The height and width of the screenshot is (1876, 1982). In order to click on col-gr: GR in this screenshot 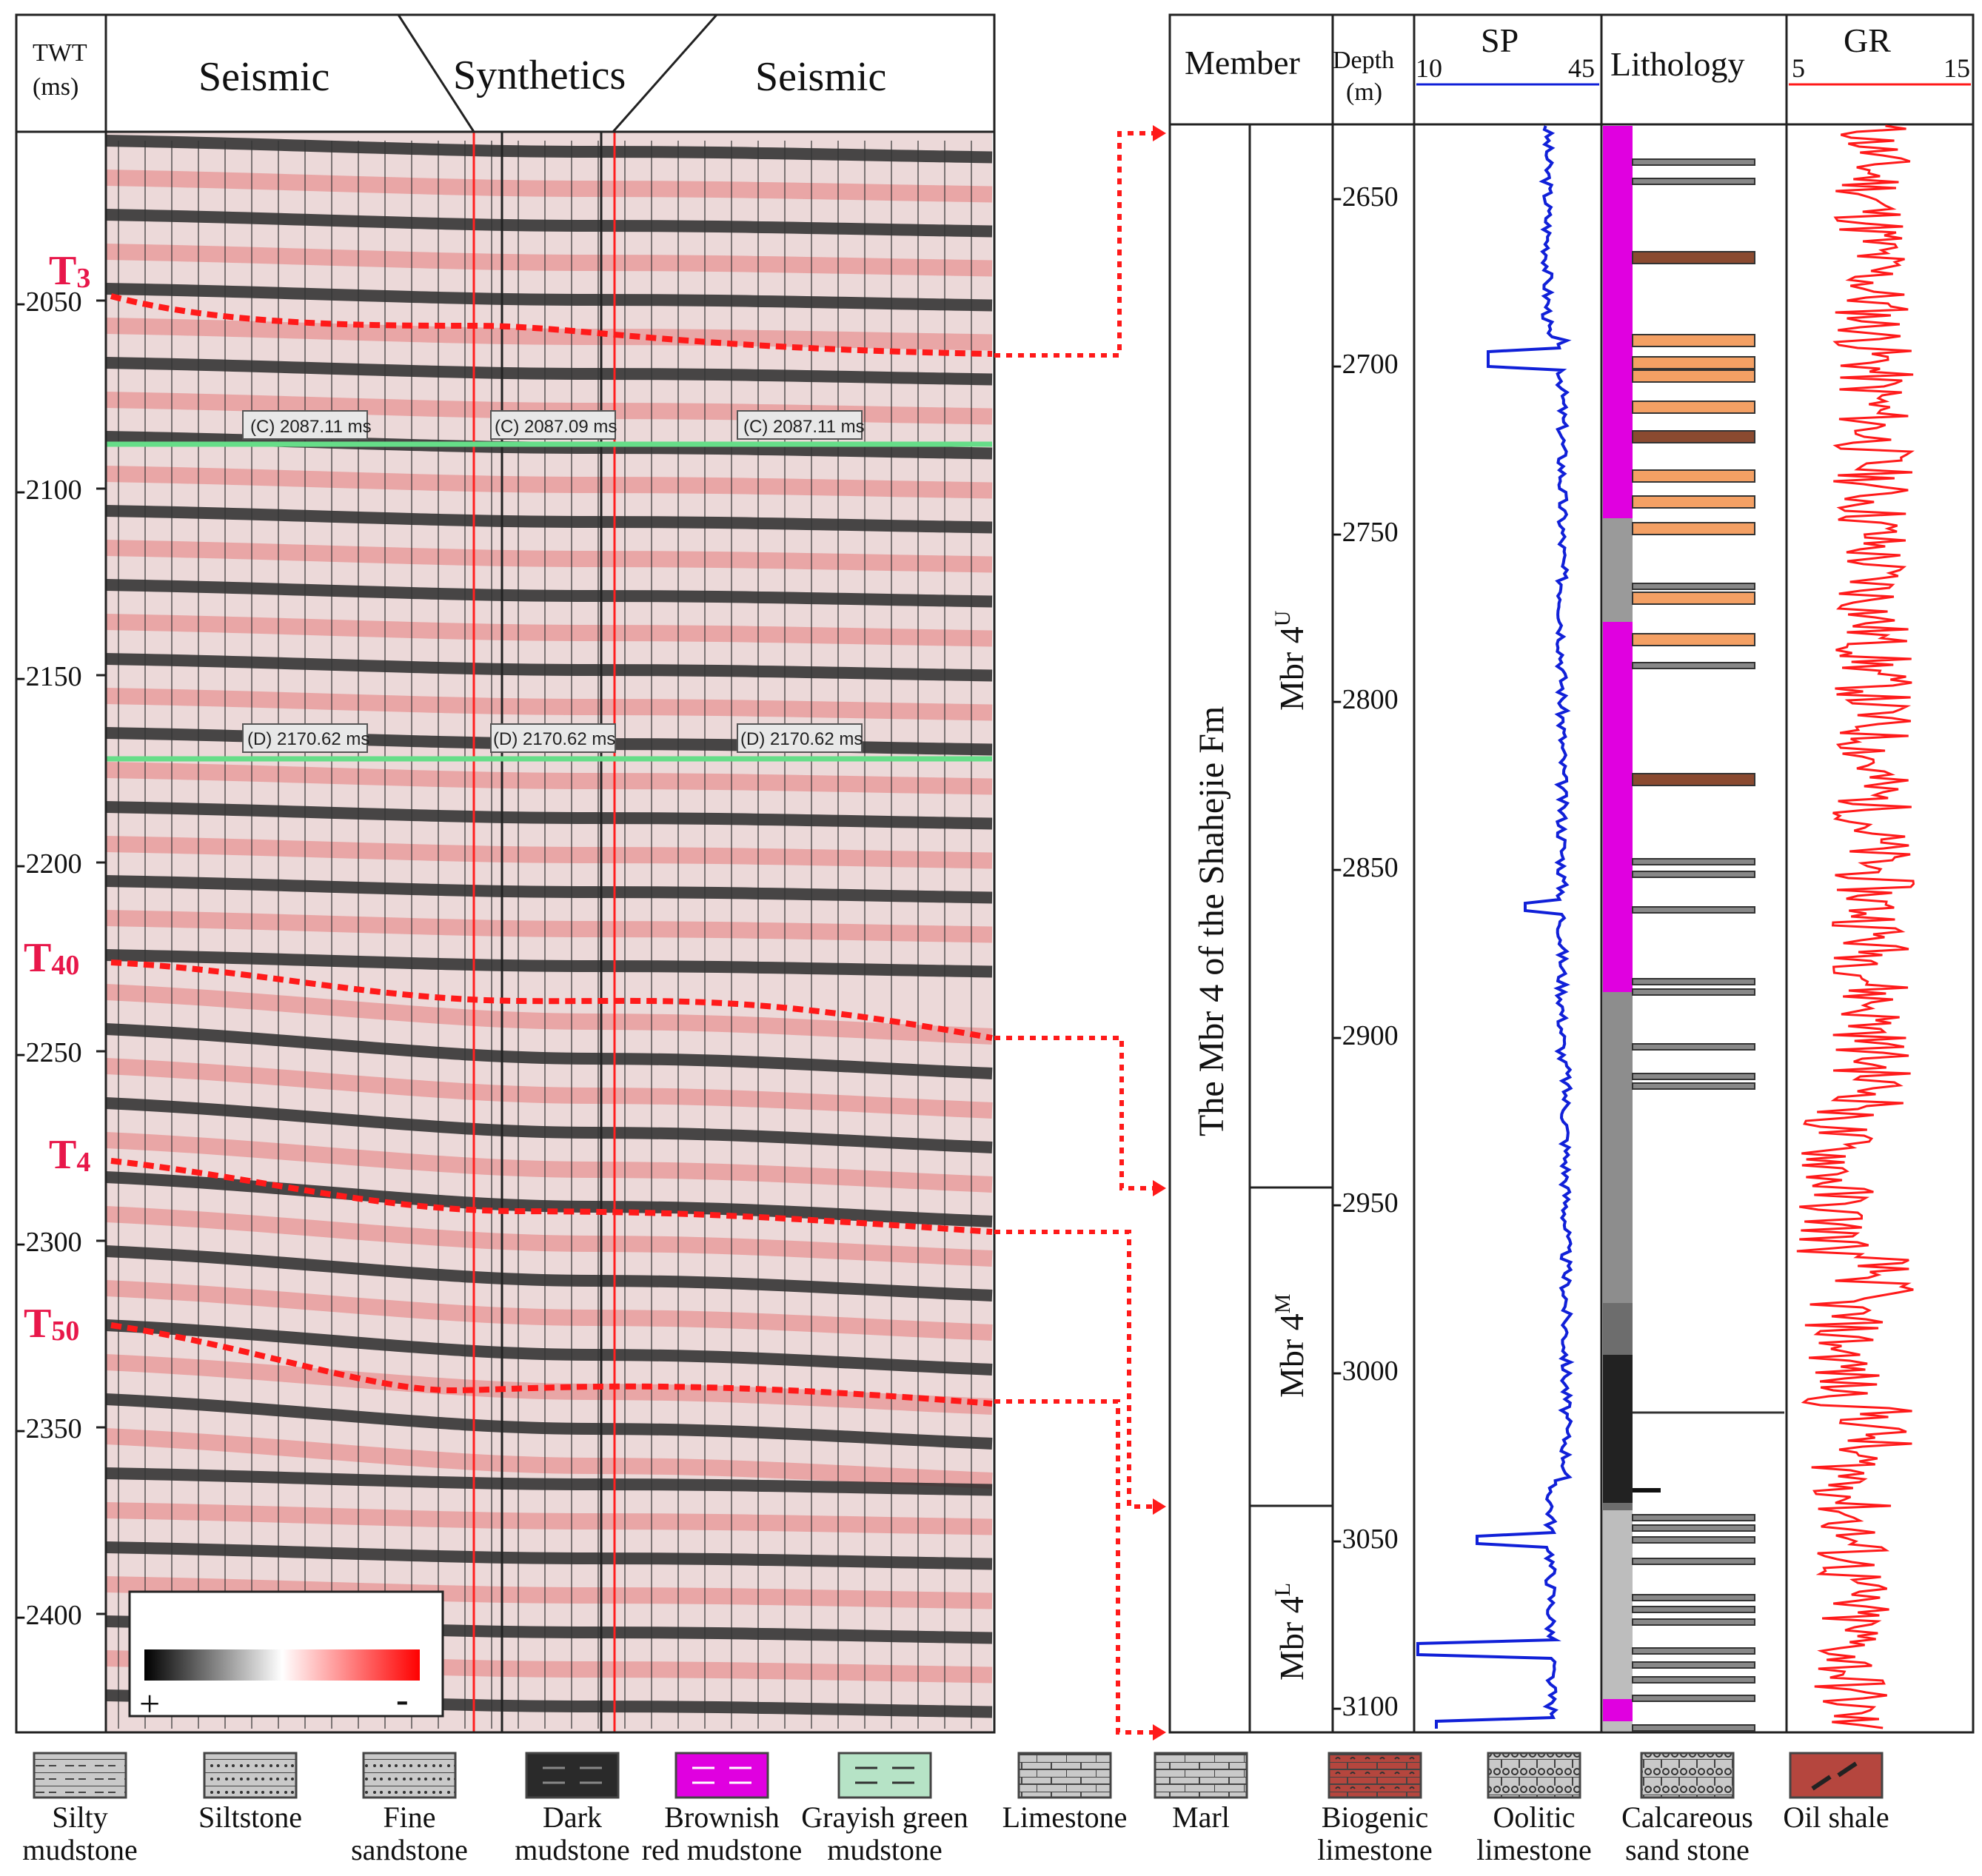, I will do `click(1867, 40)`.